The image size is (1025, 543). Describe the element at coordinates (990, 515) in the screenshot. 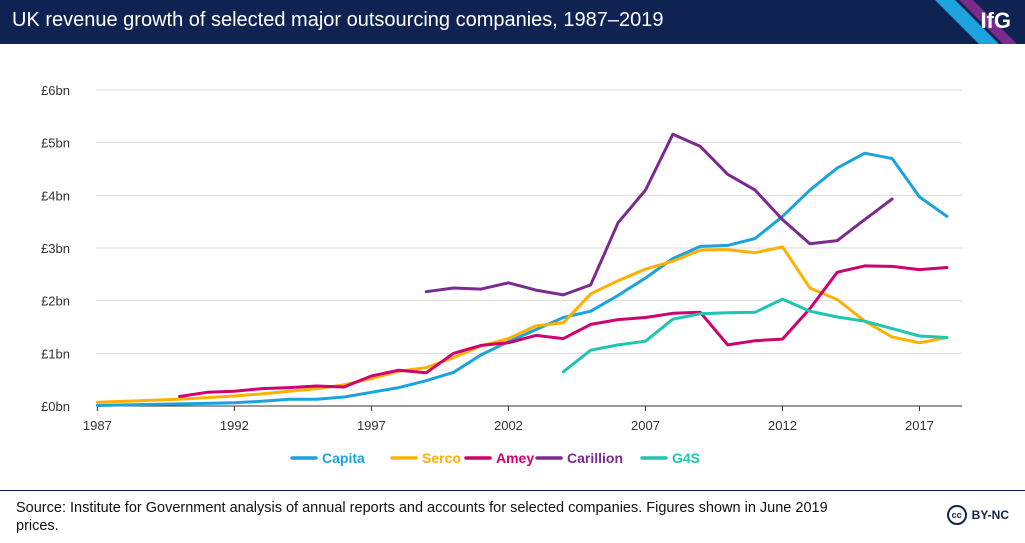

I see `license-label: BY-NC` at that location.